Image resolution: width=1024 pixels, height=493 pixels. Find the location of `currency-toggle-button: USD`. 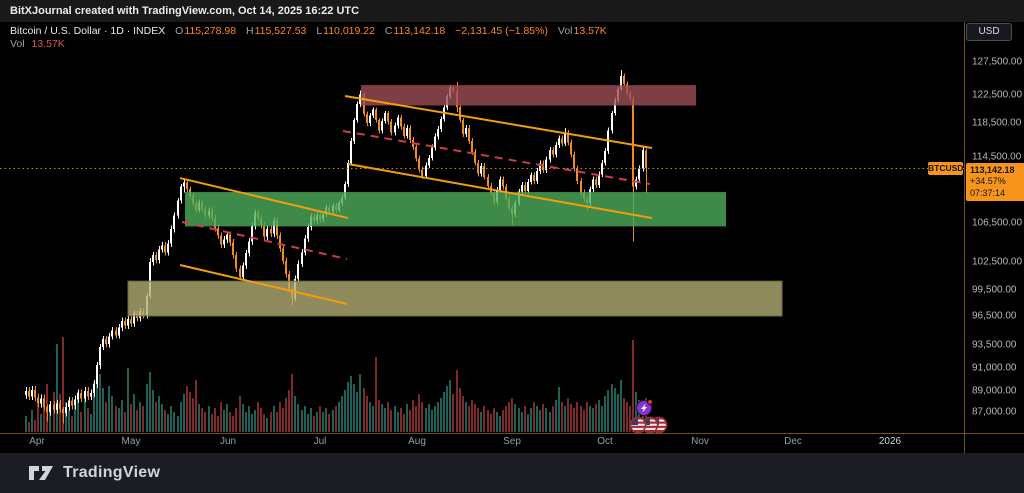

currency-toggle-button: USD is located at coordinates (989, 32).